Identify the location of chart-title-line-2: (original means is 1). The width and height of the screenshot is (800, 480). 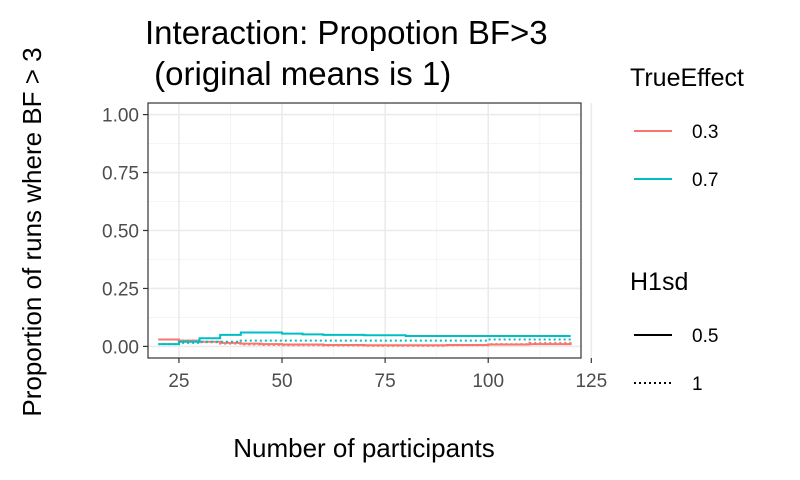
(298, 73).